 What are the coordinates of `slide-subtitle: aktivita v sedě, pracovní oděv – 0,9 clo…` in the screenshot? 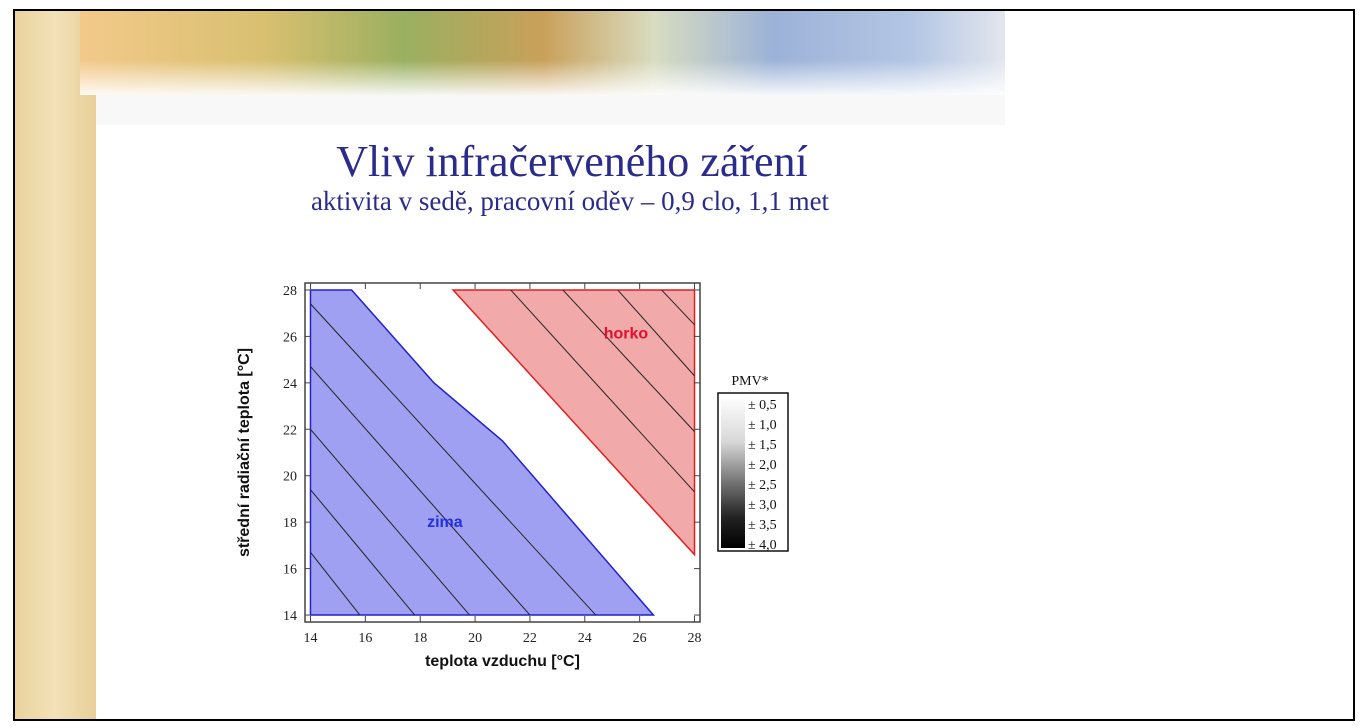 It's located at (570, 201).